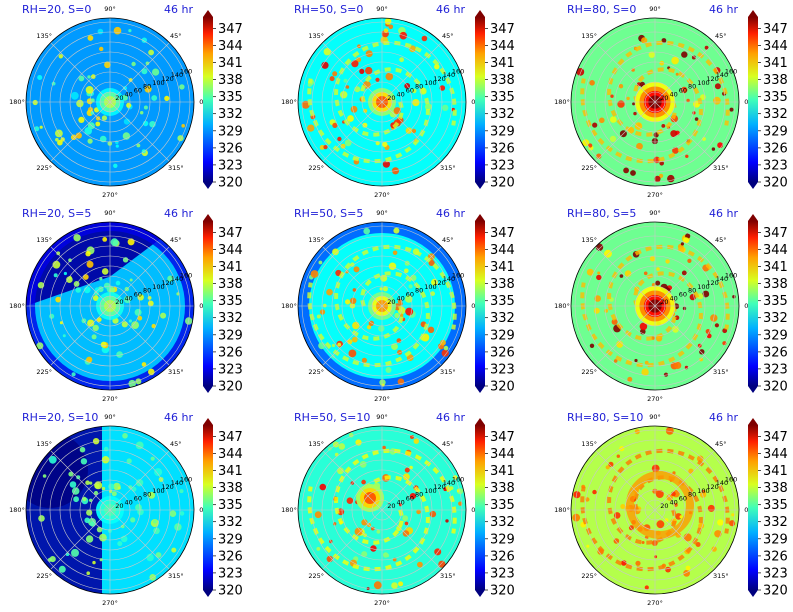 The width and height of the screenshot is (793, 612). I want to click on radial-tick-label: 140, so click(722, 483).